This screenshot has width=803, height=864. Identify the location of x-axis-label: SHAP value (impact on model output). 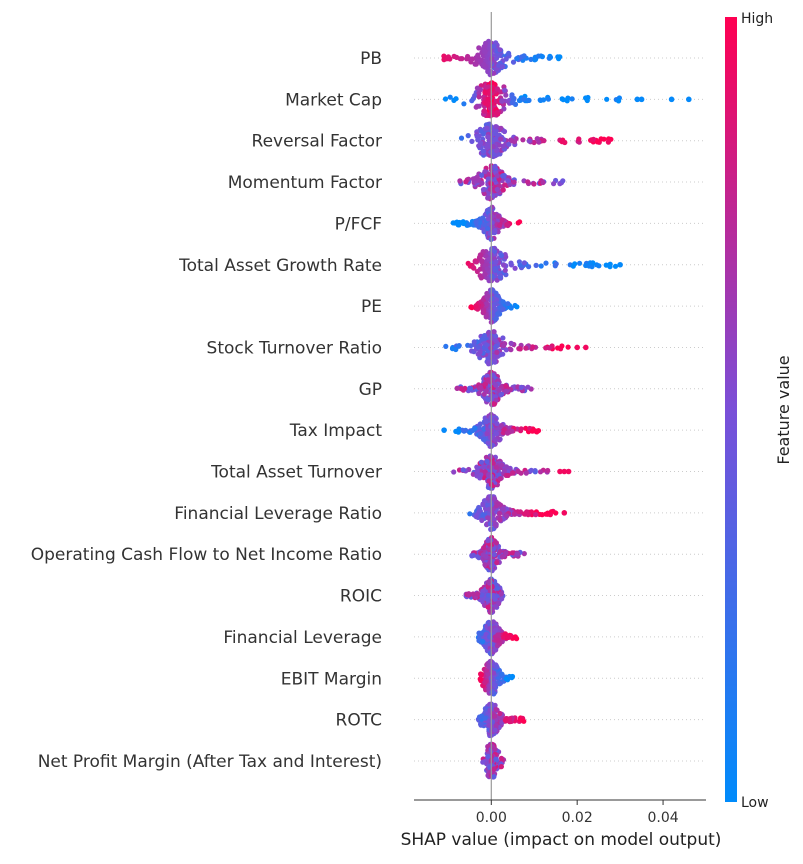
(561, 840).